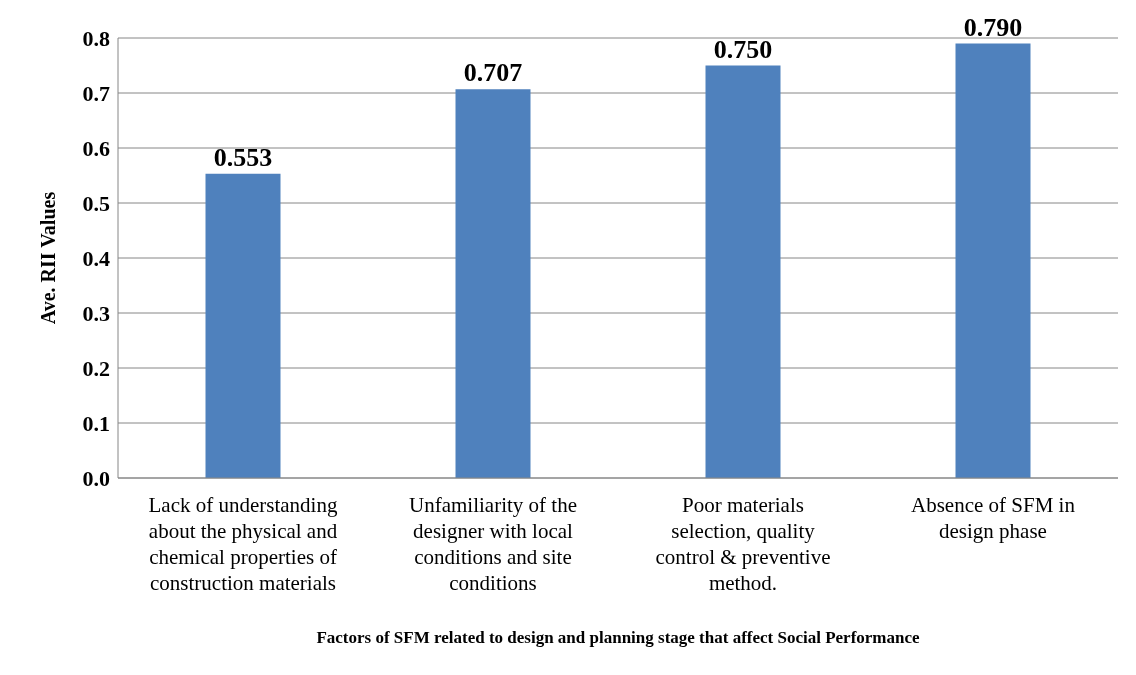  What do you see at coordinates (48, 258) in the screenshot?
I see `y-axis-title: Ave. RII Values` at bounding box center [48, 258].